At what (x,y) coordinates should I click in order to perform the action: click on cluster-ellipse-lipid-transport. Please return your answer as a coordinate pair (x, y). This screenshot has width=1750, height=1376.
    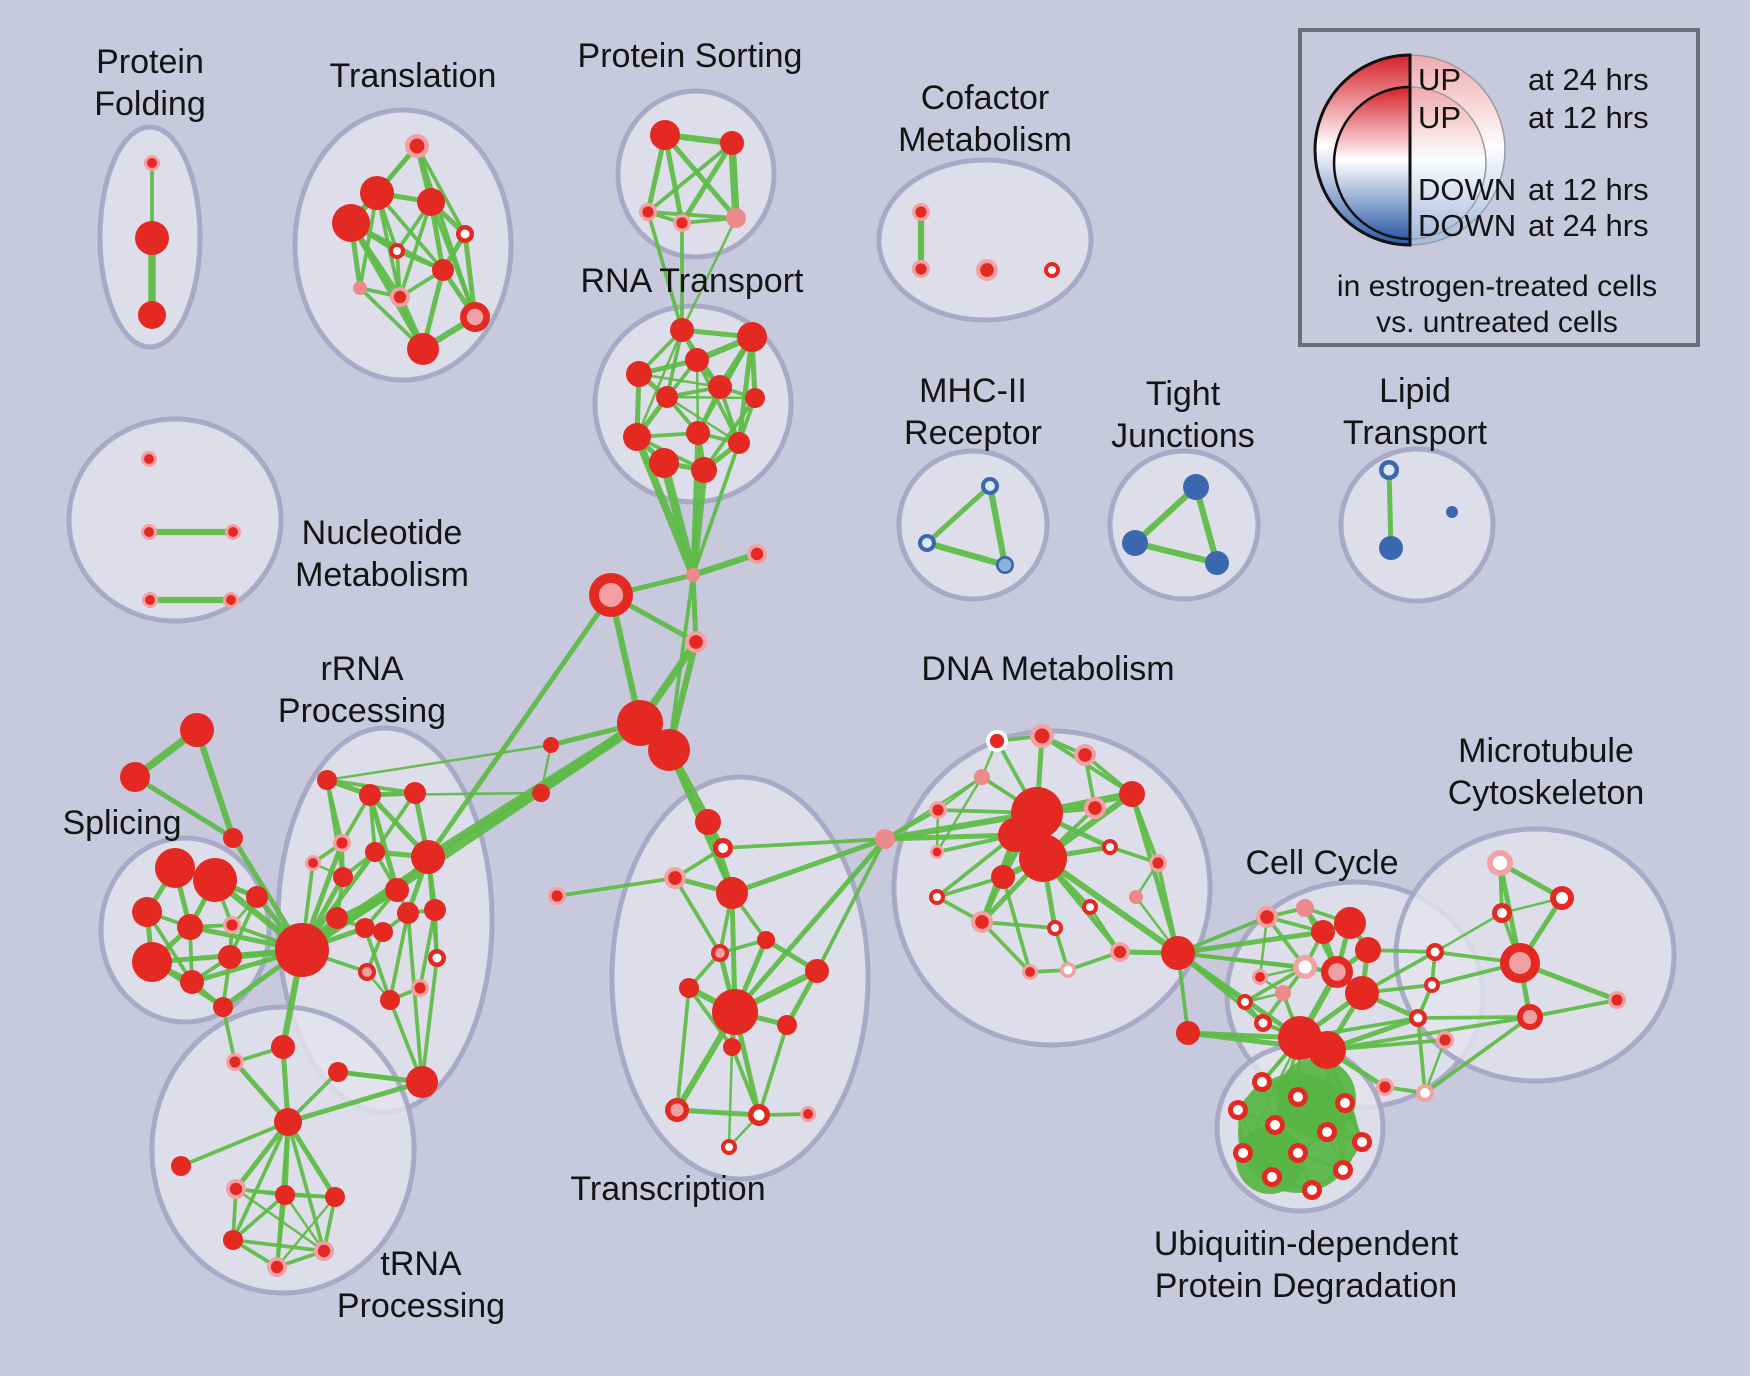
    Looking at the image, I should click on (1417, 525).